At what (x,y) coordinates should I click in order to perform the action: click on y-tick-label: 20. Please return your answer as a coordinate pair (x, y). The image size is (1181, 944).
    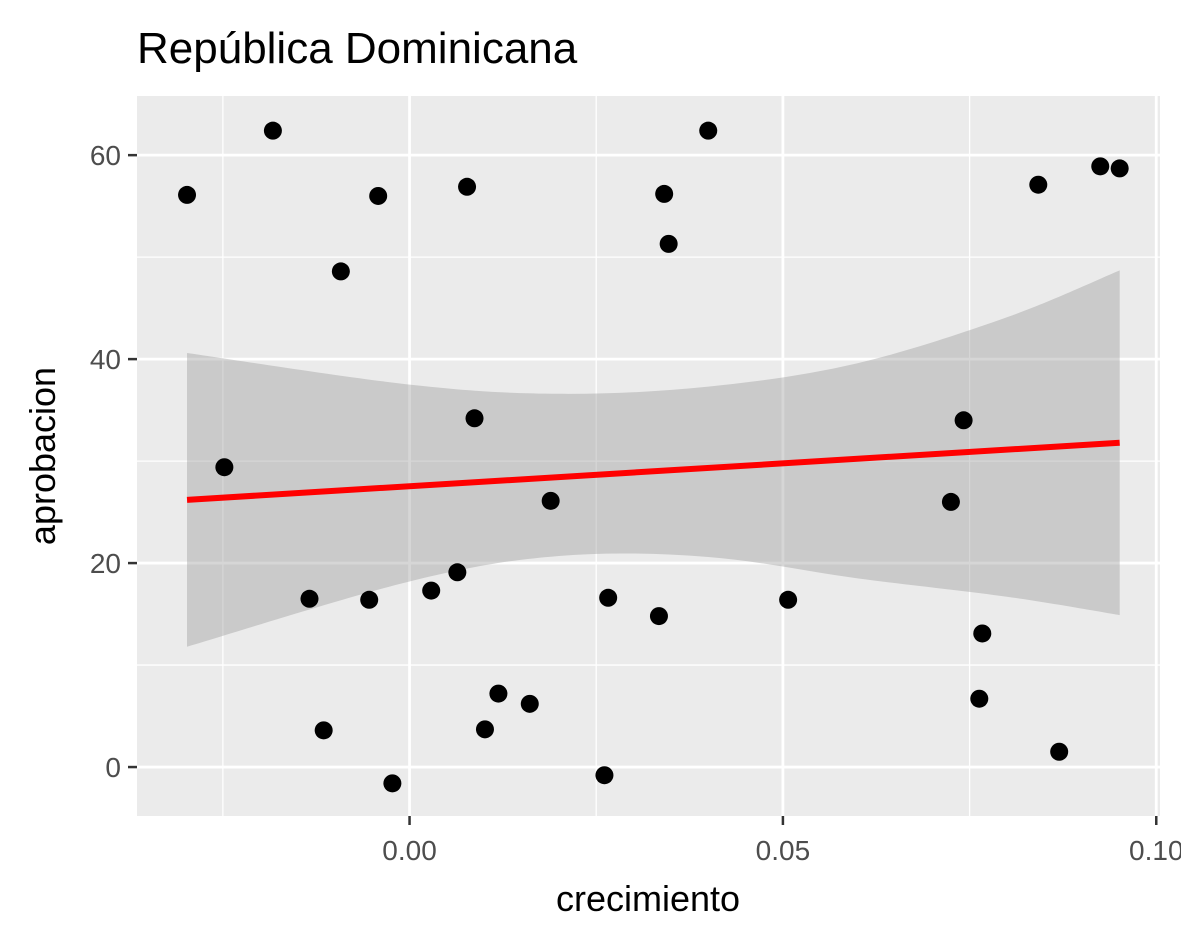
    Looking at the image, I should click on (105, 563).